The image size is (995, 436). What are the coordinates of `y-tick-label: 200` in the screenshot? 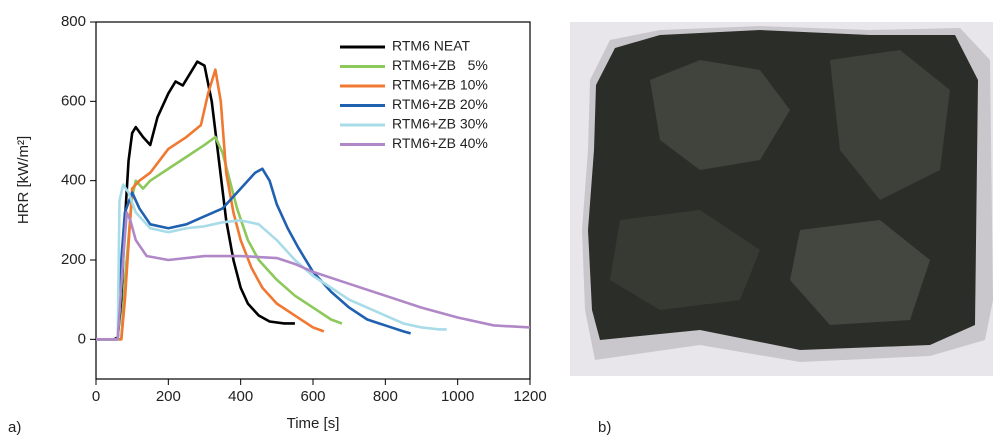 It's located at (73, 259).